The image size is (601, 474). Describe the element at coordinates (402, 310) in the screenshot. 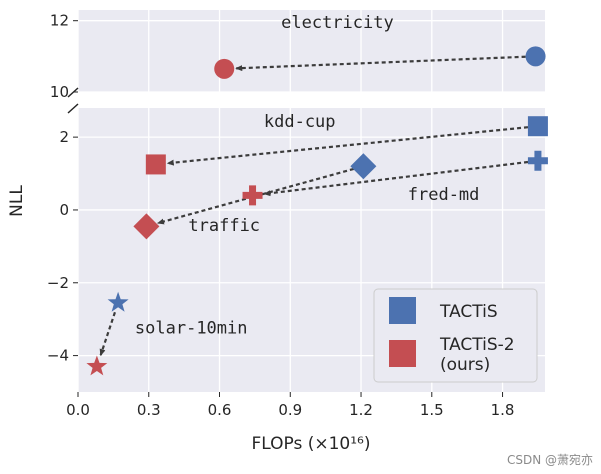

I see `legend-marker-tactis` at that location.